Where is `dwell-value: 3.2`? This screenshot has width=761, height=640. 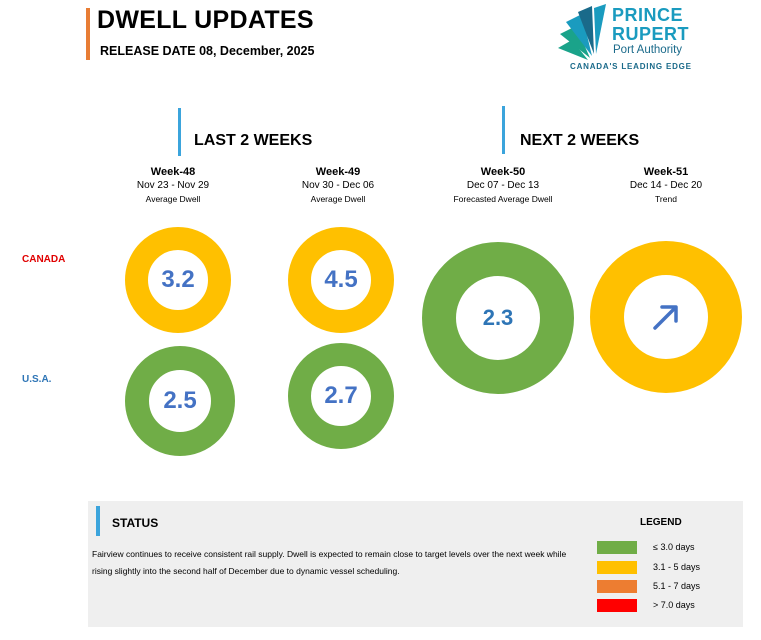
dwell-value: 3.2 is located at coordinates (178, 279).